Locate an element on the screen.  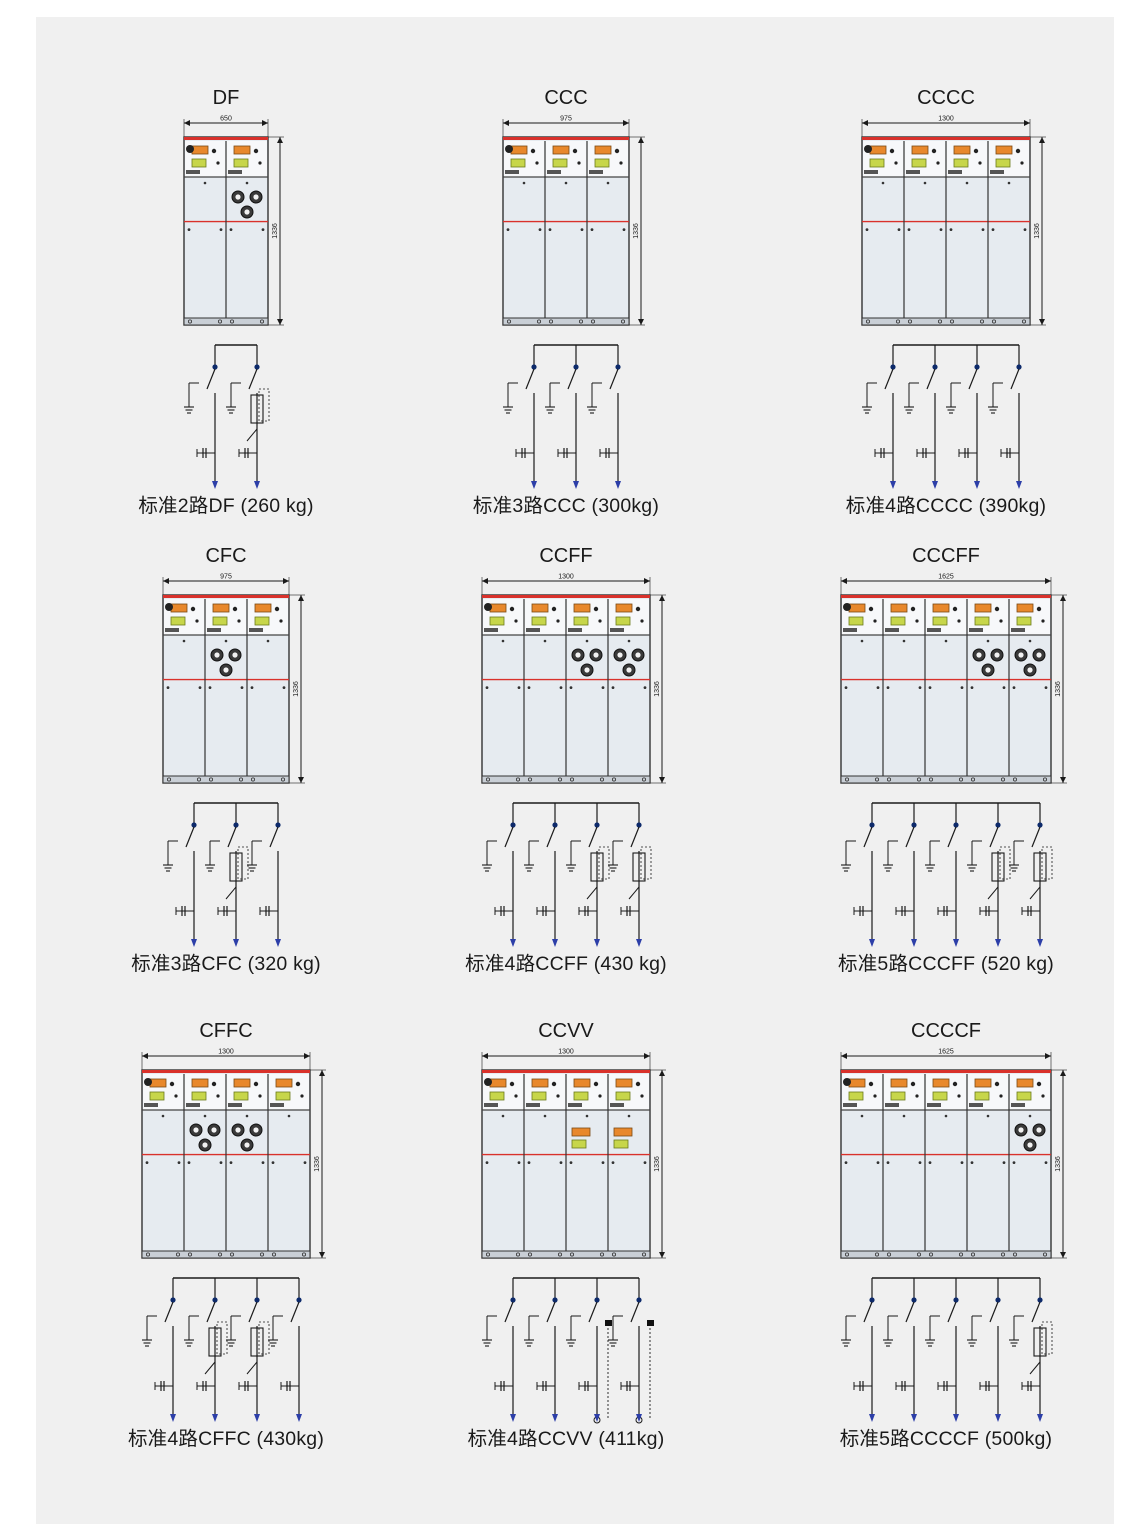
unit-ccvv: CCVV 1300 1336 标准4路CCVV (411kg) is located at coordinates (566, 1255).